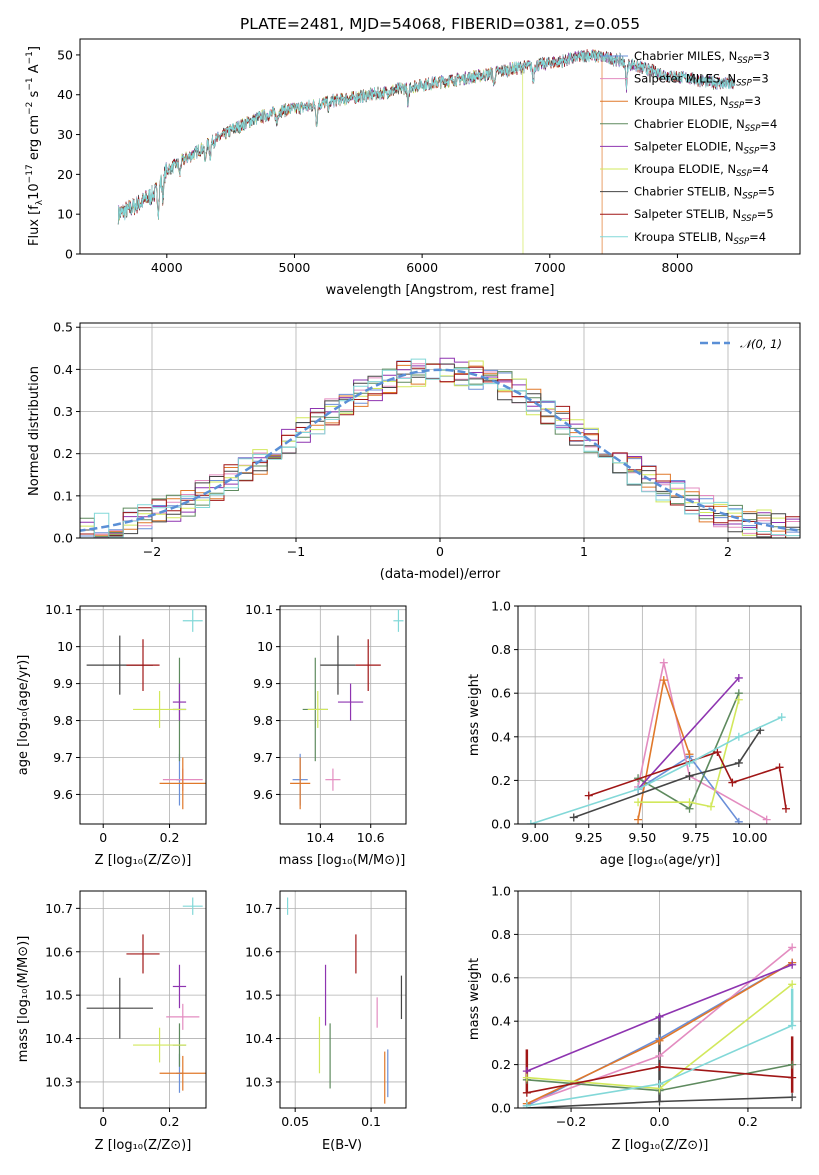 The image size is (819, 1175). What do you see at coordinates (501, 1064) in the screenshot?
I see `y-tick-label: 0.2` at bounding box center [501, 1064].